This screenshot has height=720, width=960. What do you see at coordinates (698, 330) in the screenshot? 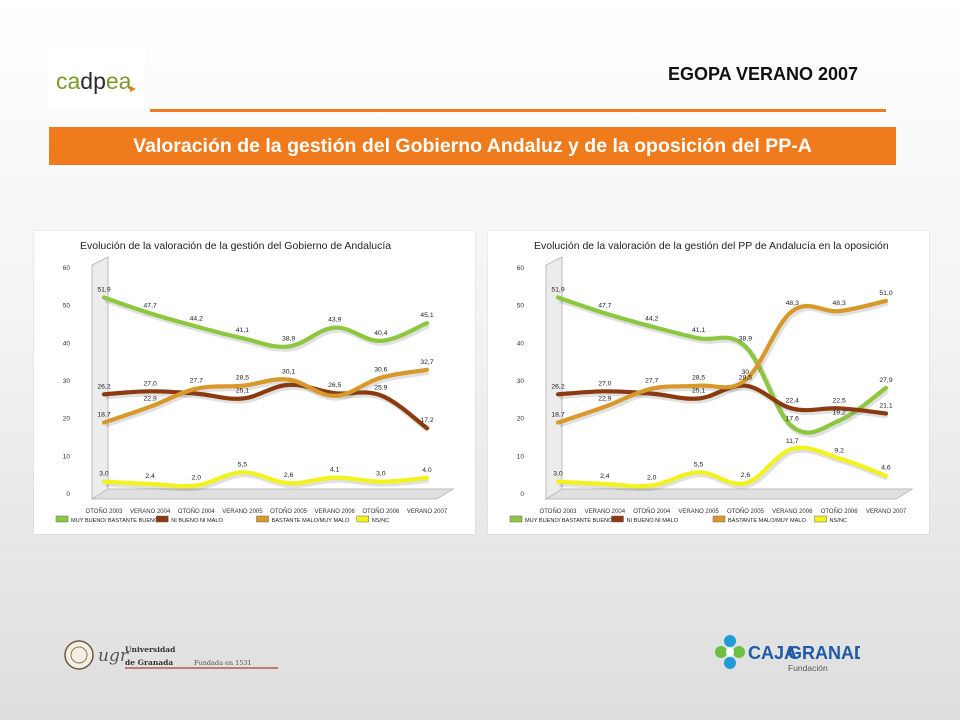
I see `chart1-data-label: 41,1` at bounding box center [698, 330].